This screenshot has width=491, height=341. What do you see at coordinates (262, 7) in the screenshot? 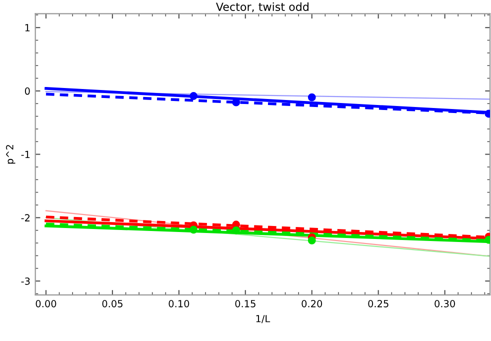
I see `chart-title: Vector, twist odd` at bounding box center [262, 7].